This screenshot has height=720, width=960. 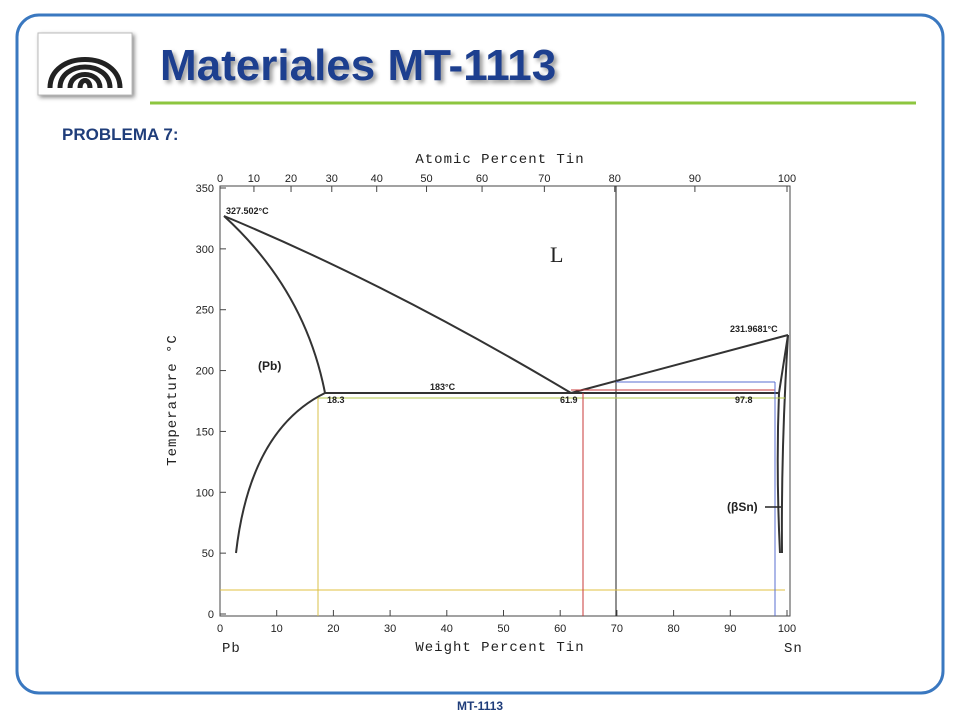 What do you see at coordinates (208, 554) in the screenshot?
I see `y-tick-label: 50` at bounding box center [208, 554].